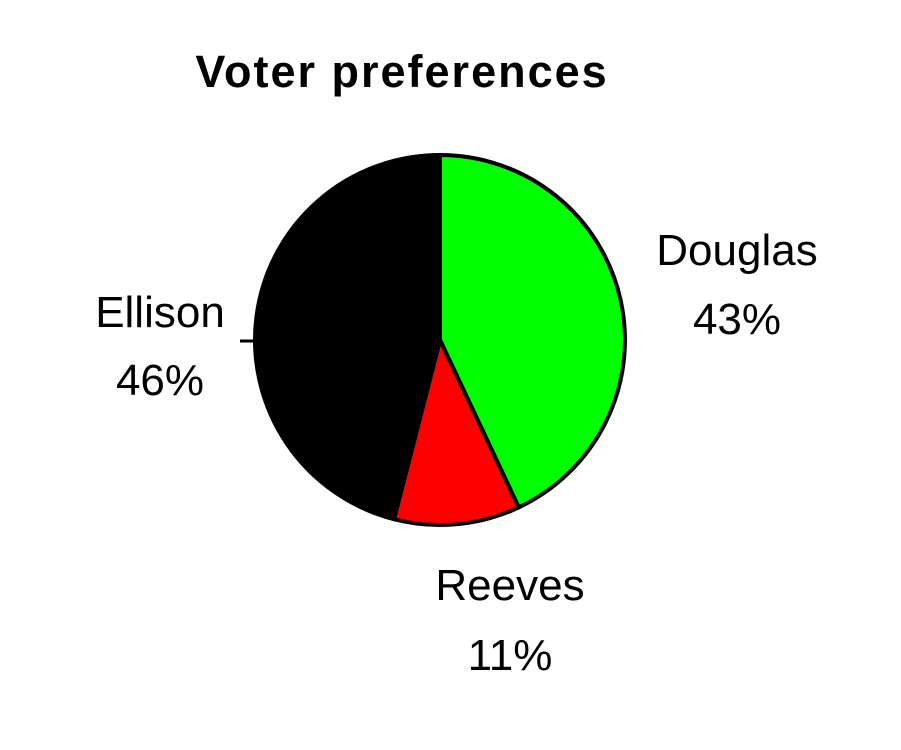 This screenshot has height=750, width=901. Describe the element at coordinates (532, 331) in the screenshot. I see `pie-slice-douglas` at that location.